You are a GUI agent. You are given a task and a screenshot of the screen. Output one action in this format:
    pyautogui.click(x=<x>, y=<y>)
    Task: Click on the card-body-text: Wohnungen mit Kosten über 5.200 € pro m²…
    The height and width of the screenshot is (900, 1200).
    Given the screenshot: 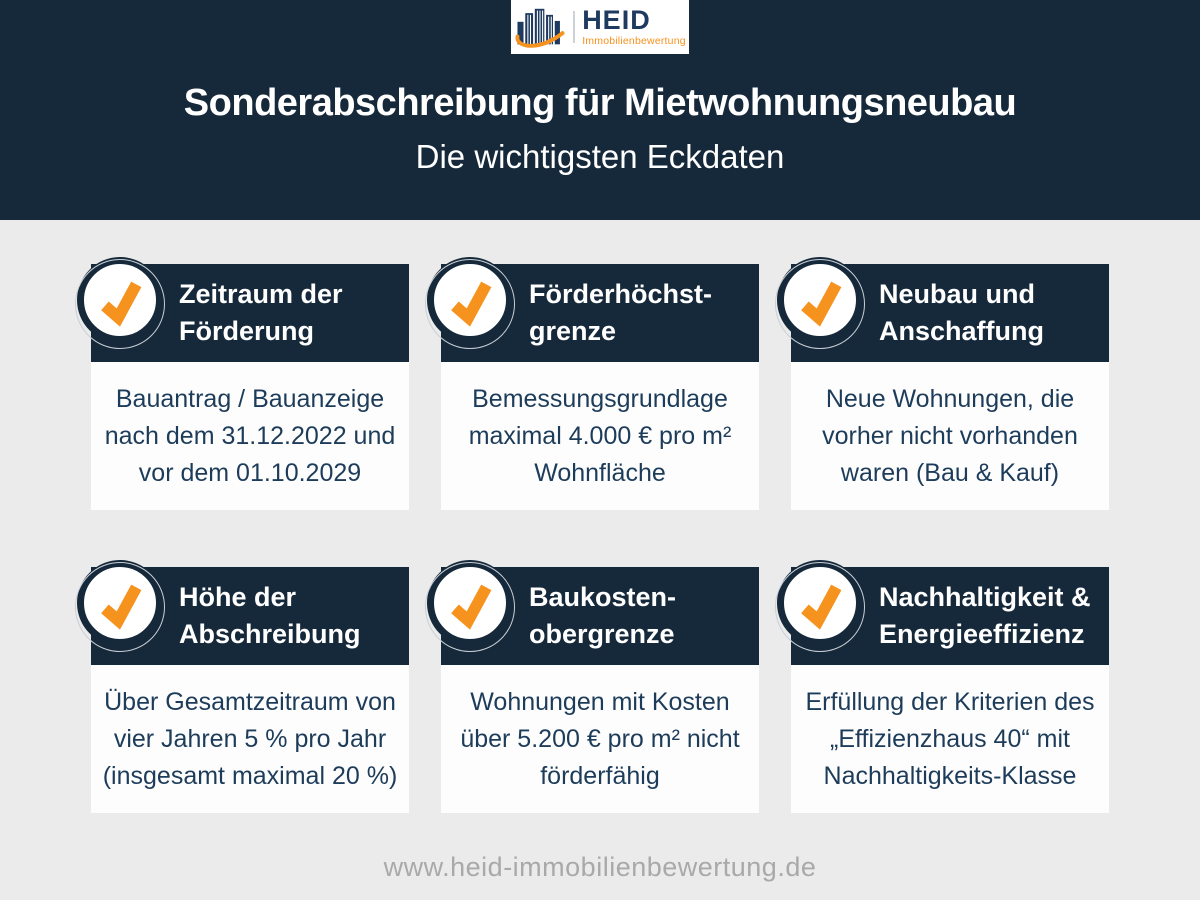 What is the action you would take?
    pyautogui.click(x=600, y=738)
    